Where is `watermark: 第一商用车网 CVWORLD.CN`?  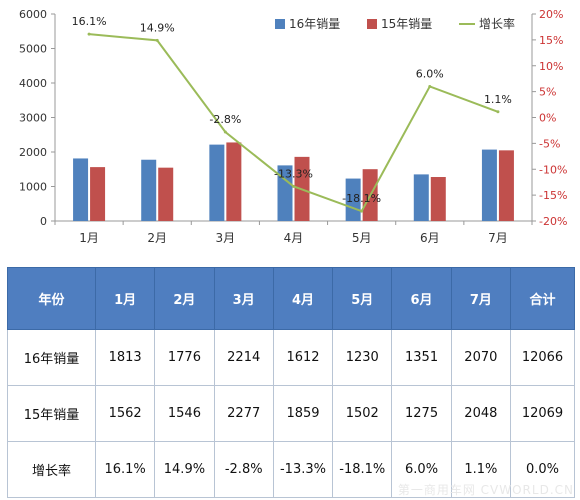
watermark: 第一商用车网 CVWORLD.CN is located at coordinates (485, 490).